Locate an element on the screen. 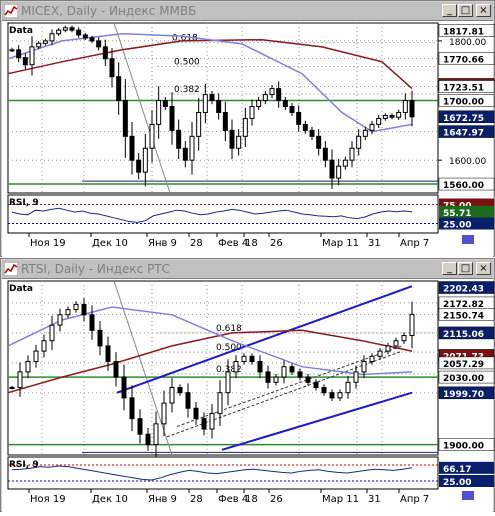 This screenshot has width=495, height=516. price-axis-label: 1800.00 is located at coordinates (467, 43).